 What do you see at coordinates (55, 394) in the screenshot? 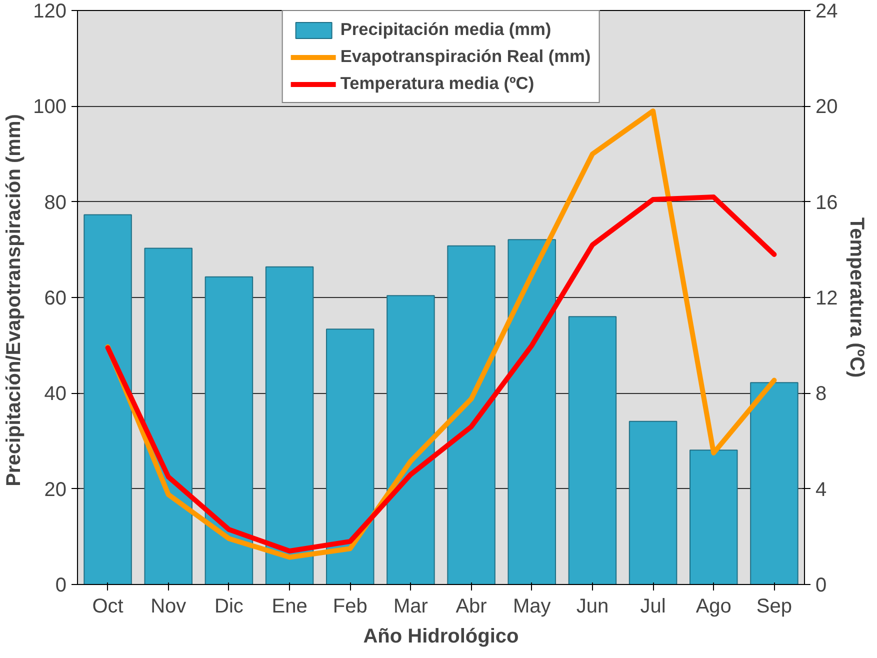
I see `y-tick-label: 40` at bounding box center [55, 394].